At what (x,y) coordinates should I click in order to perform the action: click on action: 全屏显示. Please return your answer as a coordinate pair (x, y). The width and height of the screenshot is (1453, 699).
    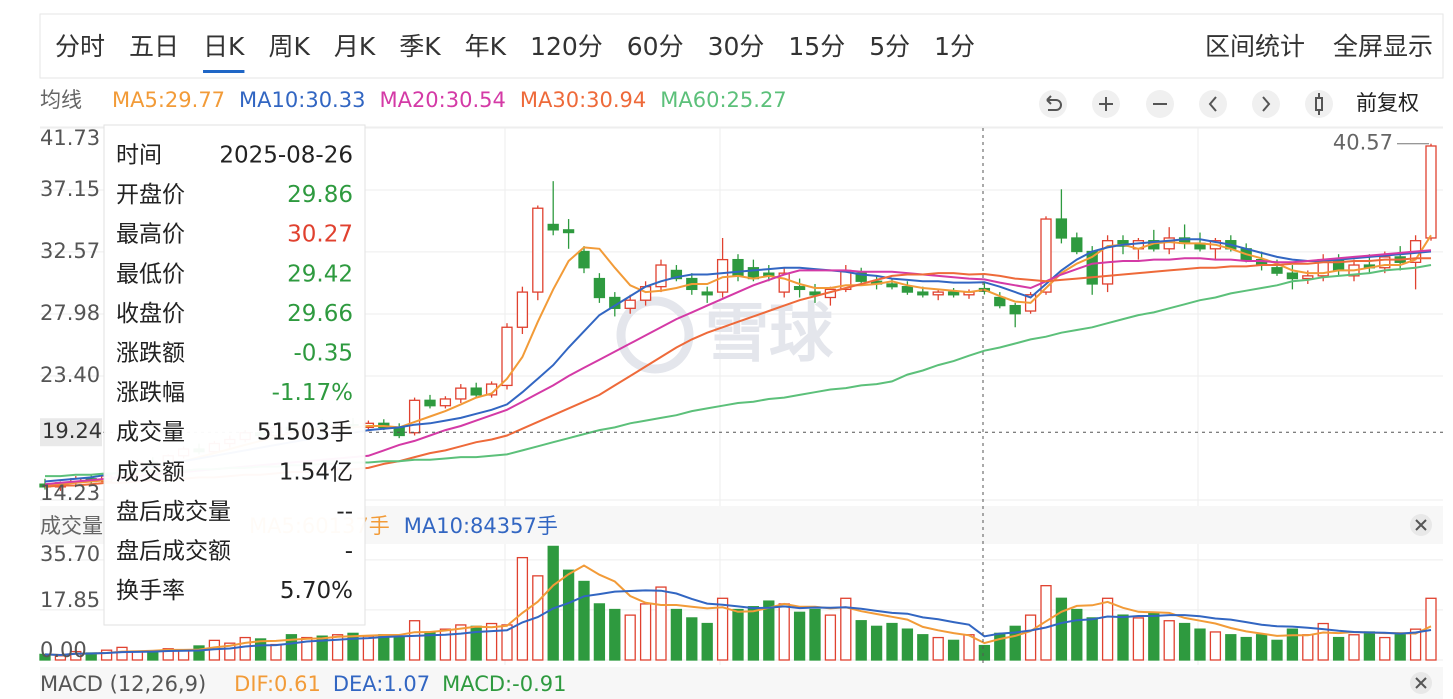
    Looking at the image, I should click on (1383, 46).